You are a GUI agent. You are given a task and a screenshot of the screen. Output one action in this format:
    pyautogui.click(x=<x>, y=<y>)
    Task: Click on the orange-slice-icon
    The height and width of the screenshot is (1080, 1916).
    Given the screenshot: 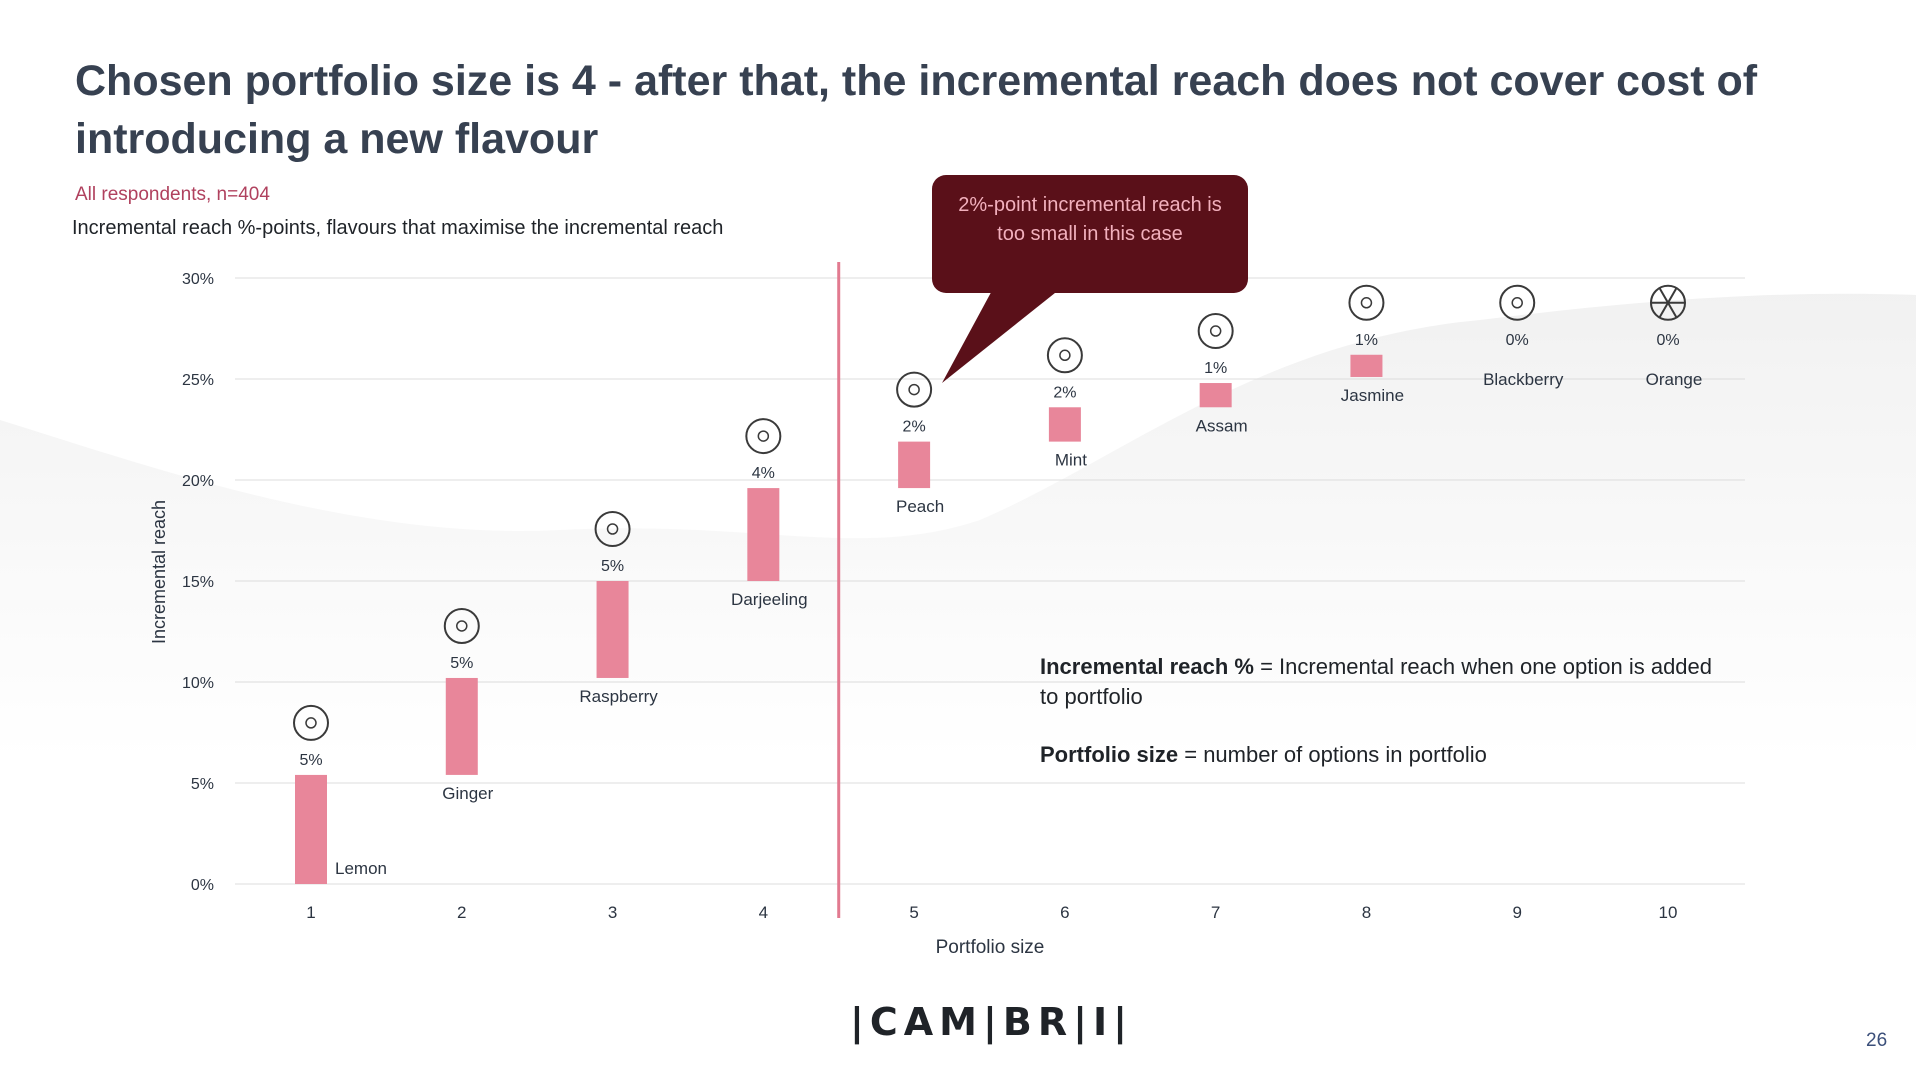 What is the action you would take?
    pyautogui.click(x=1668, y=302)
    